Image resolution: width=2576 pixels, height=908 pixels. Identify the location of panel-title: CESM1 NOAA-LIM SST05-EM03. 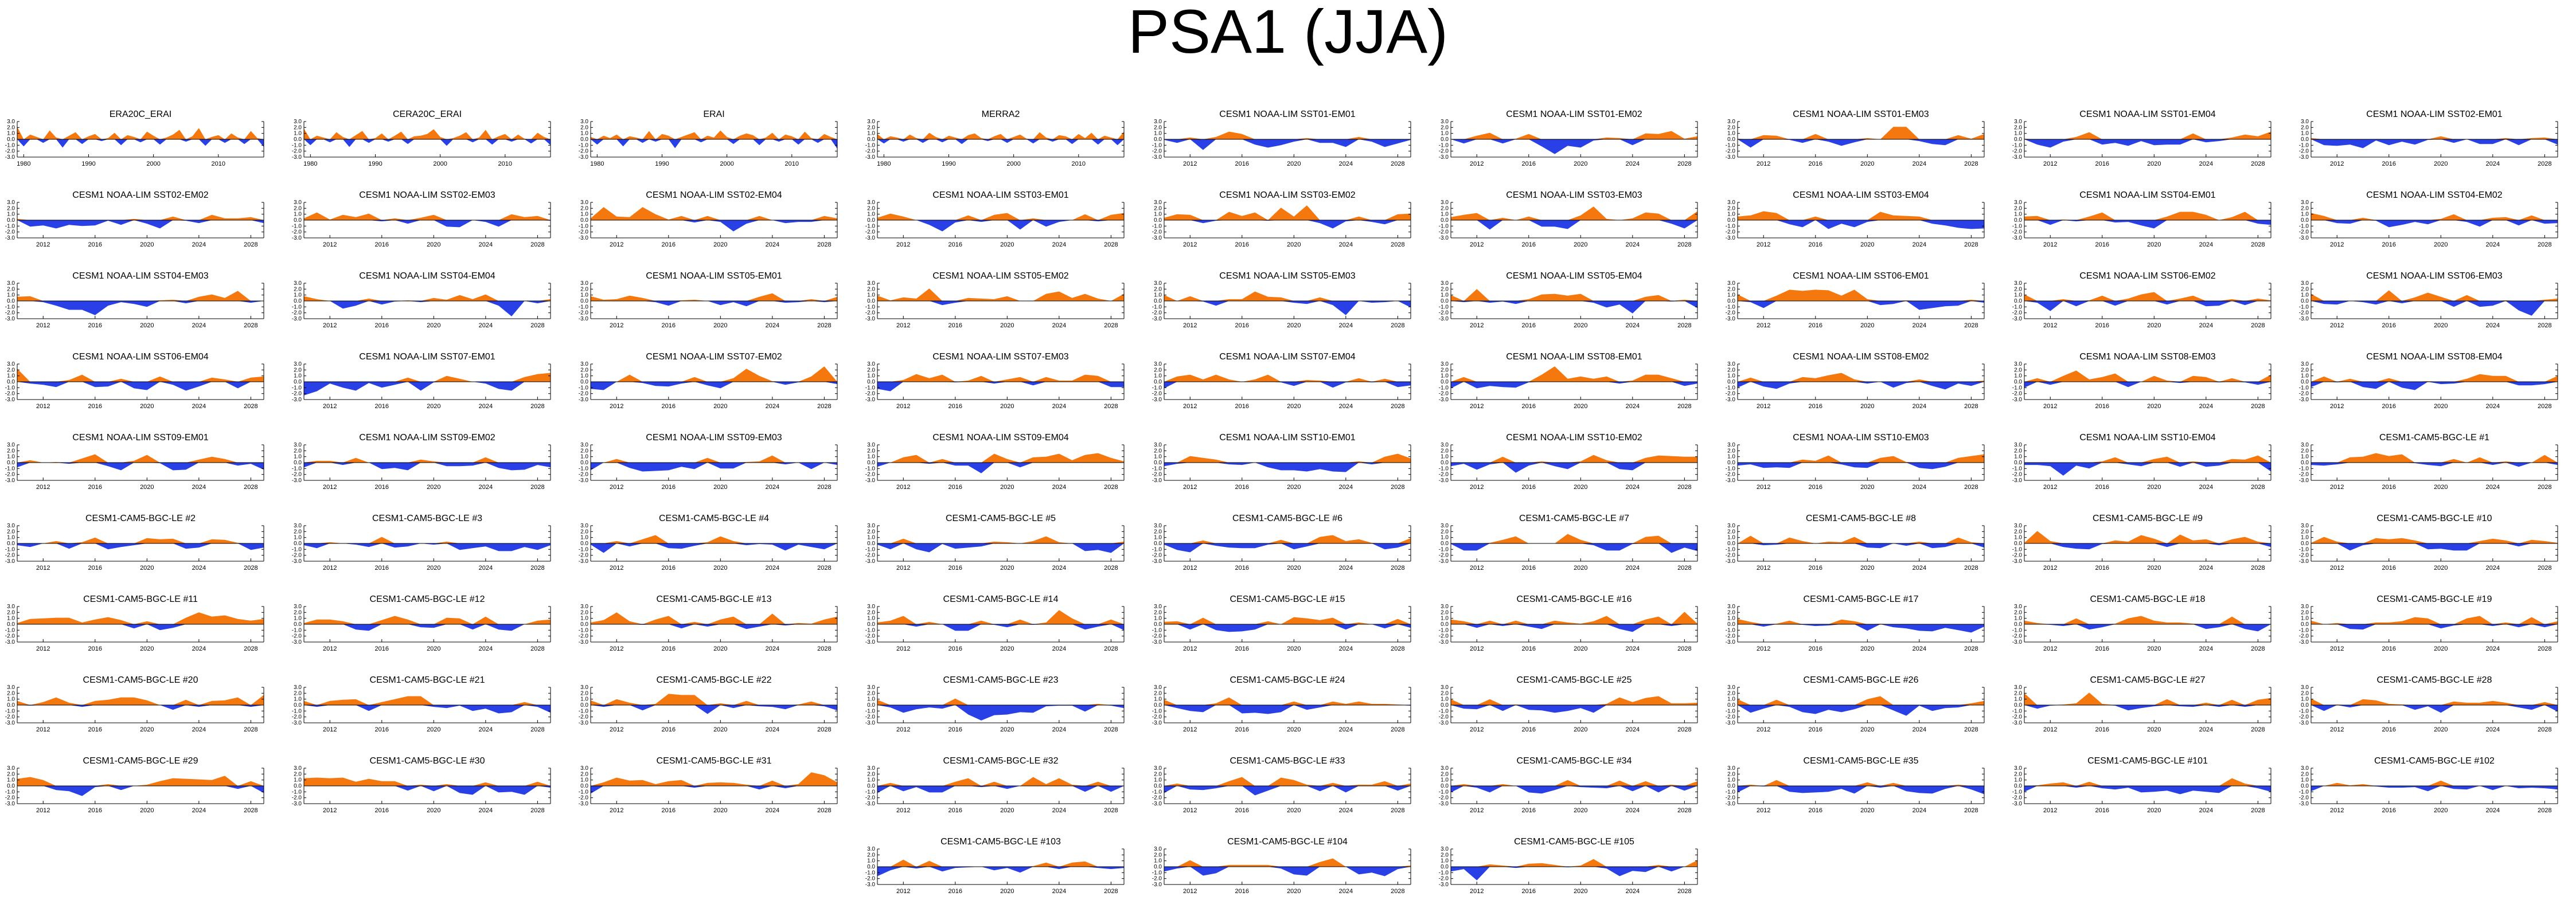
(1288, 276).